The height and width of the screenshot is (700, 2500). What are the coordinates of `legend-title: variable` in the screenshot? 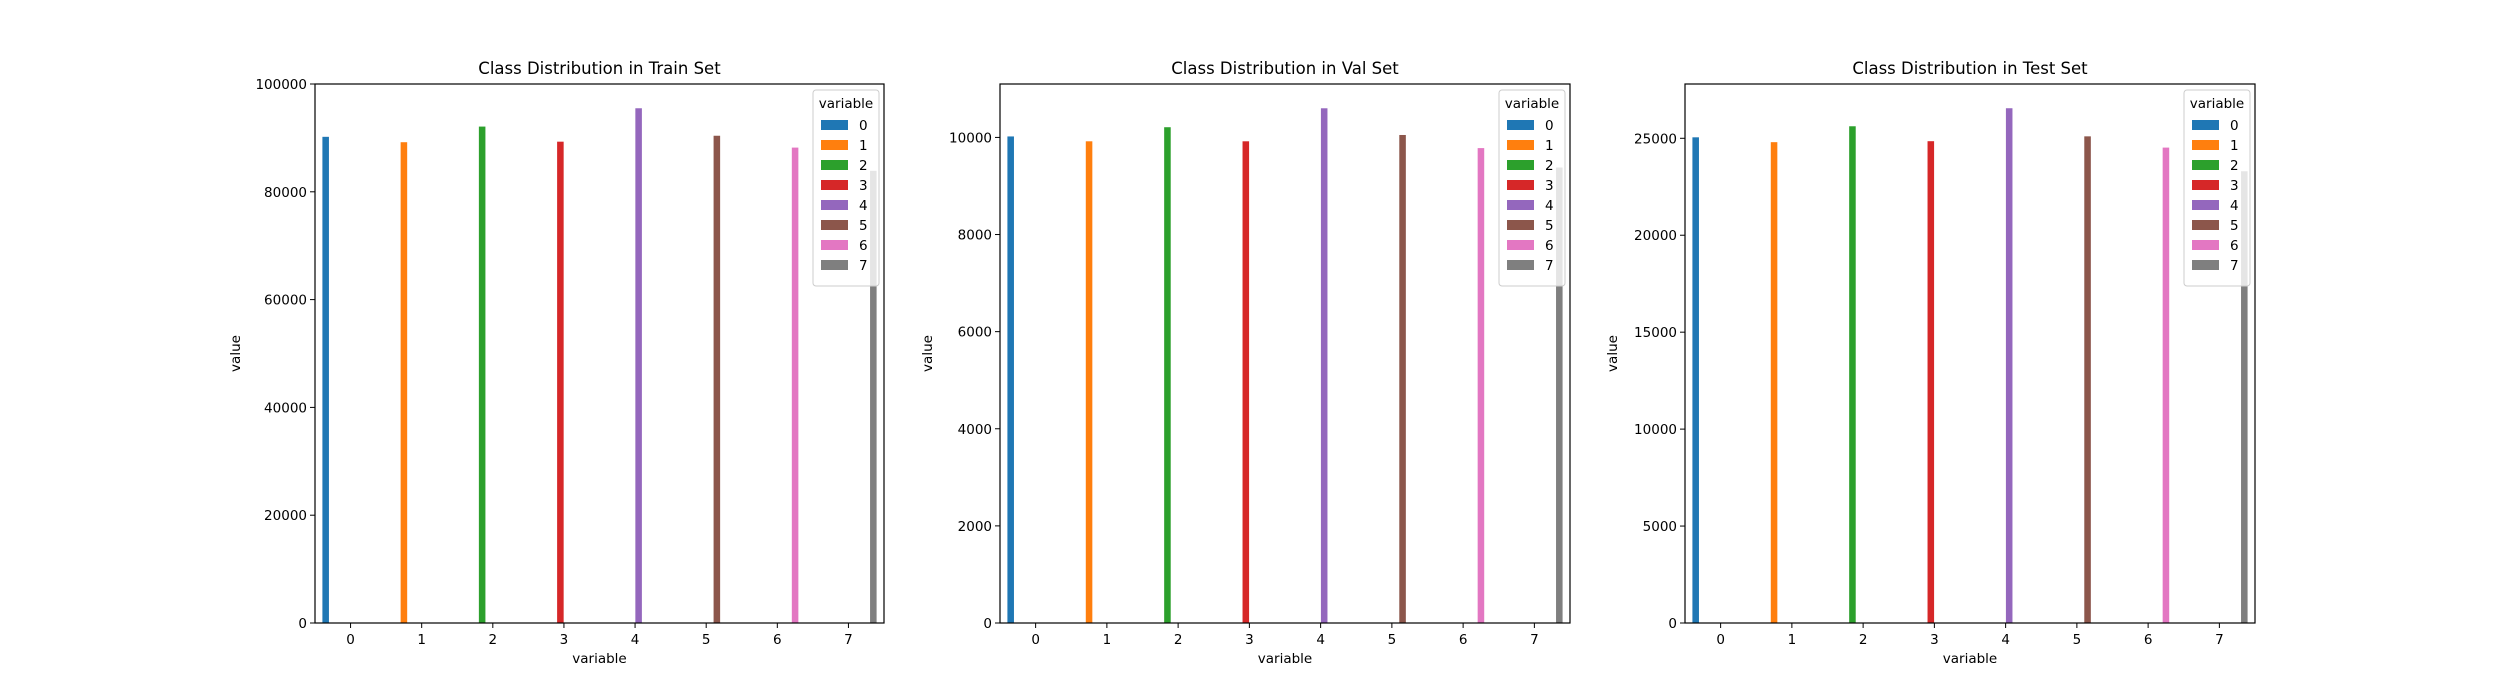 It's located at (2217, 104).